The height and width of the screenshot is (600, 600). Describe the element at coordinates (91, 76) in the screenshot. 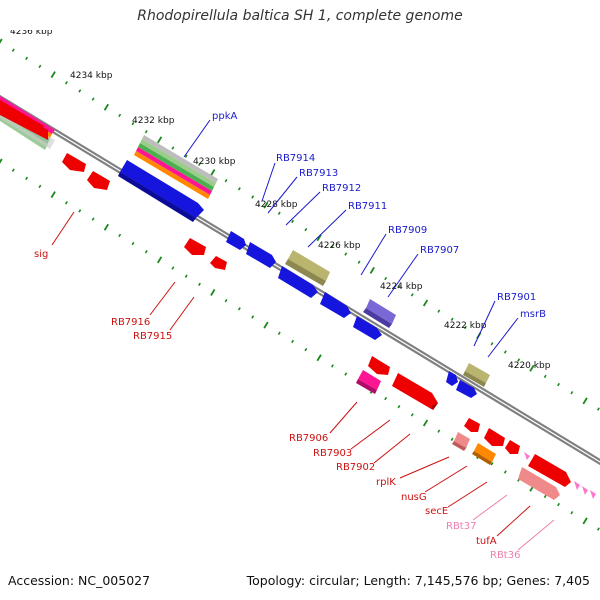

I see `kbp-label: 4234 kbp` at that location.